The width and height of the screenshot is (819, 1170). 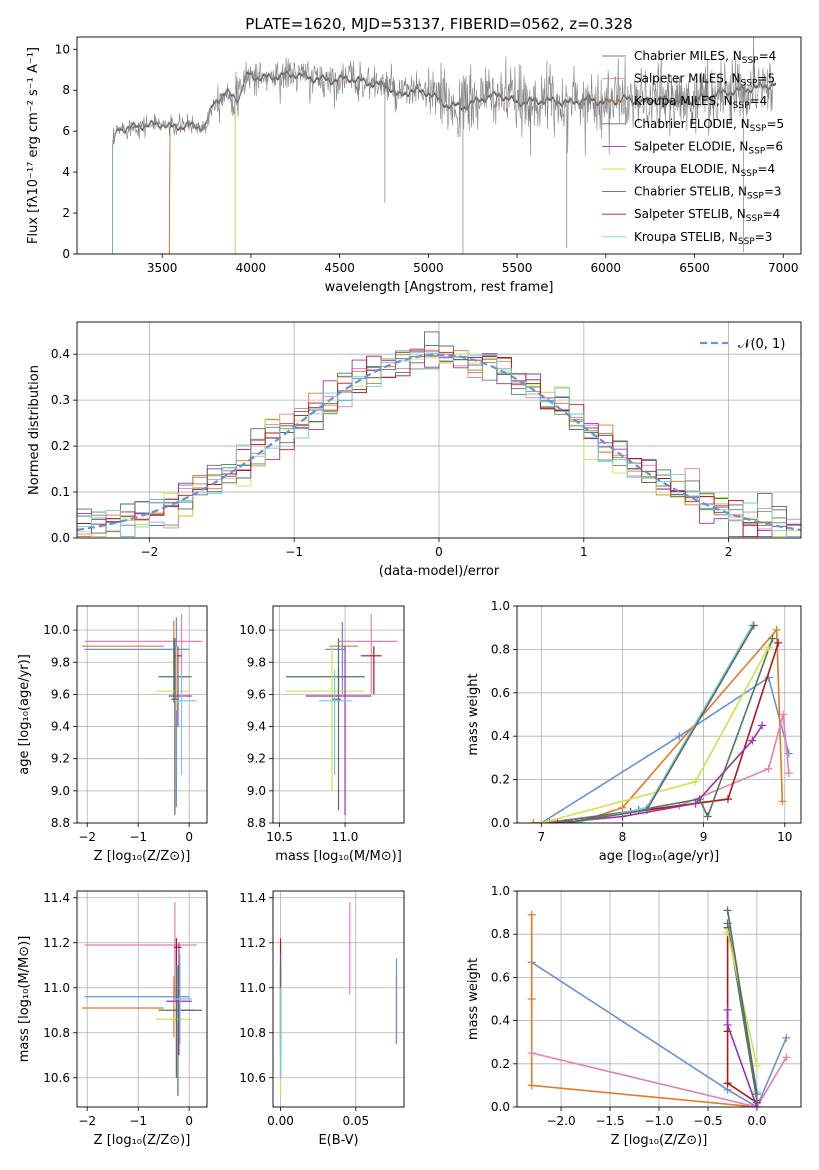 What do you see at coordinates (256, 759) in the screenshot?
I see `y-tick-label: 9.2` at bounding box center [256, 759].